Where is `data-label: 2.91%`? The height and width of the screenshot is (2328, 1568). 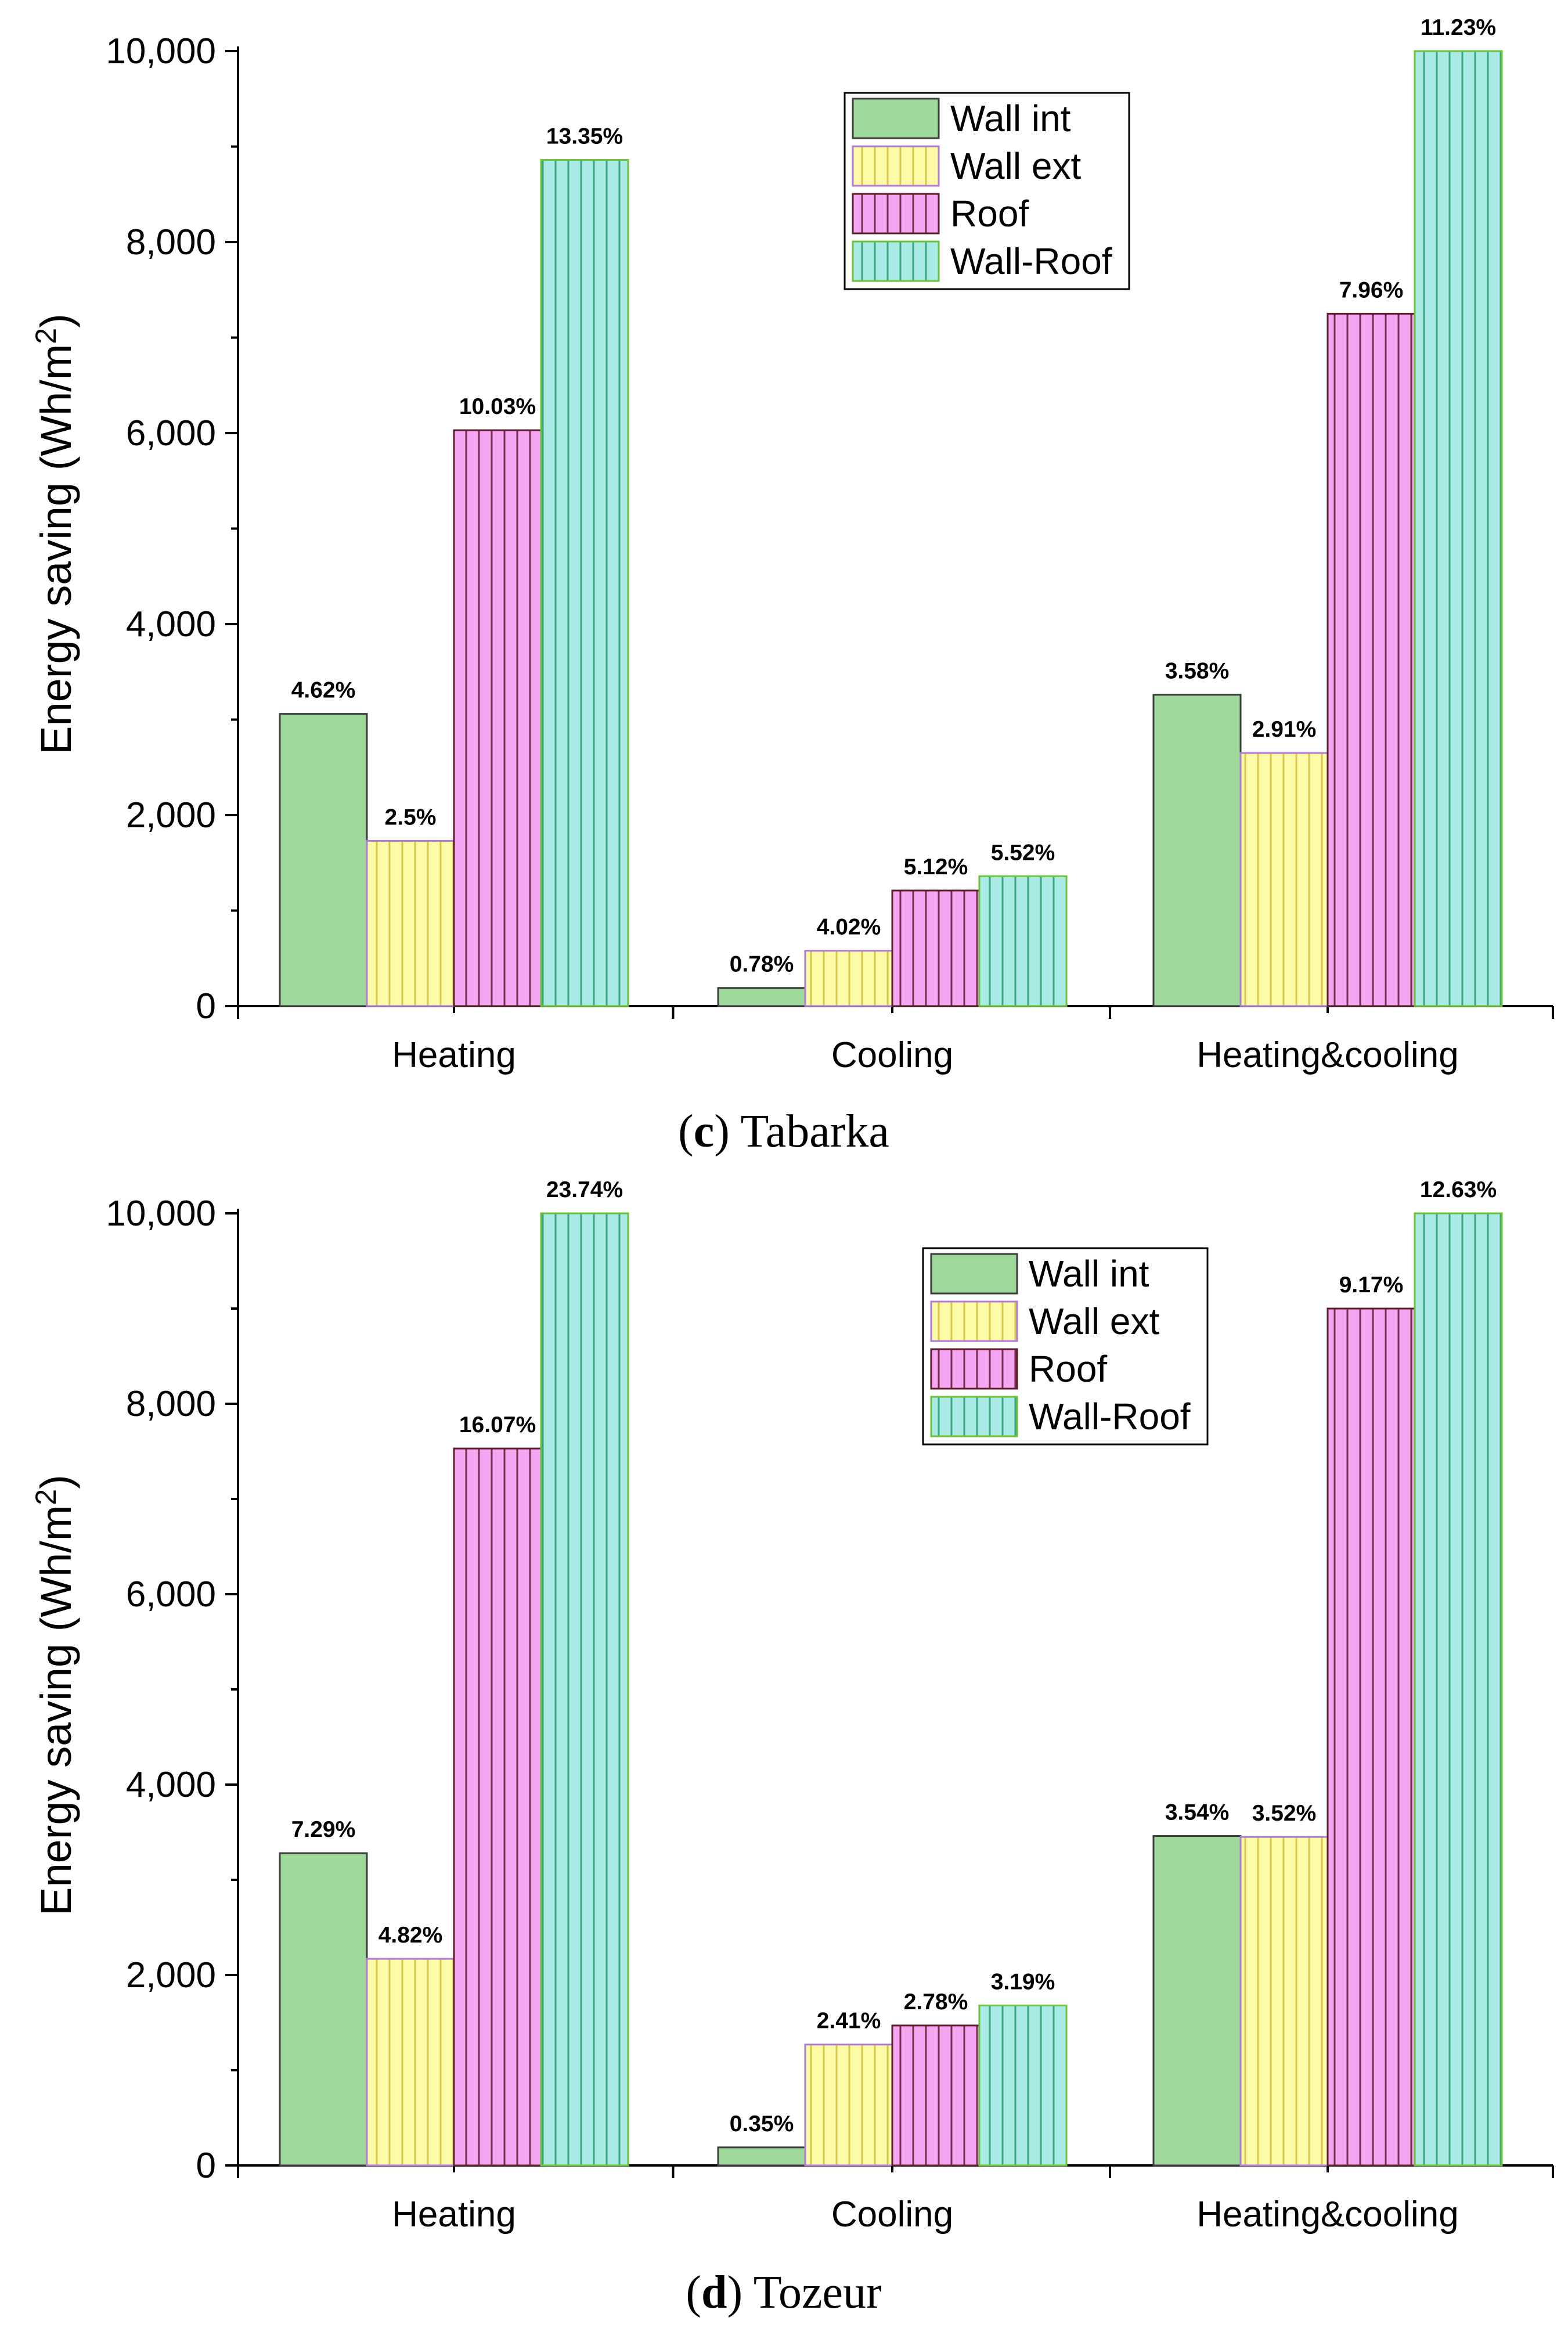 data-label: 2.91% is located at coordinates (1284, 729).